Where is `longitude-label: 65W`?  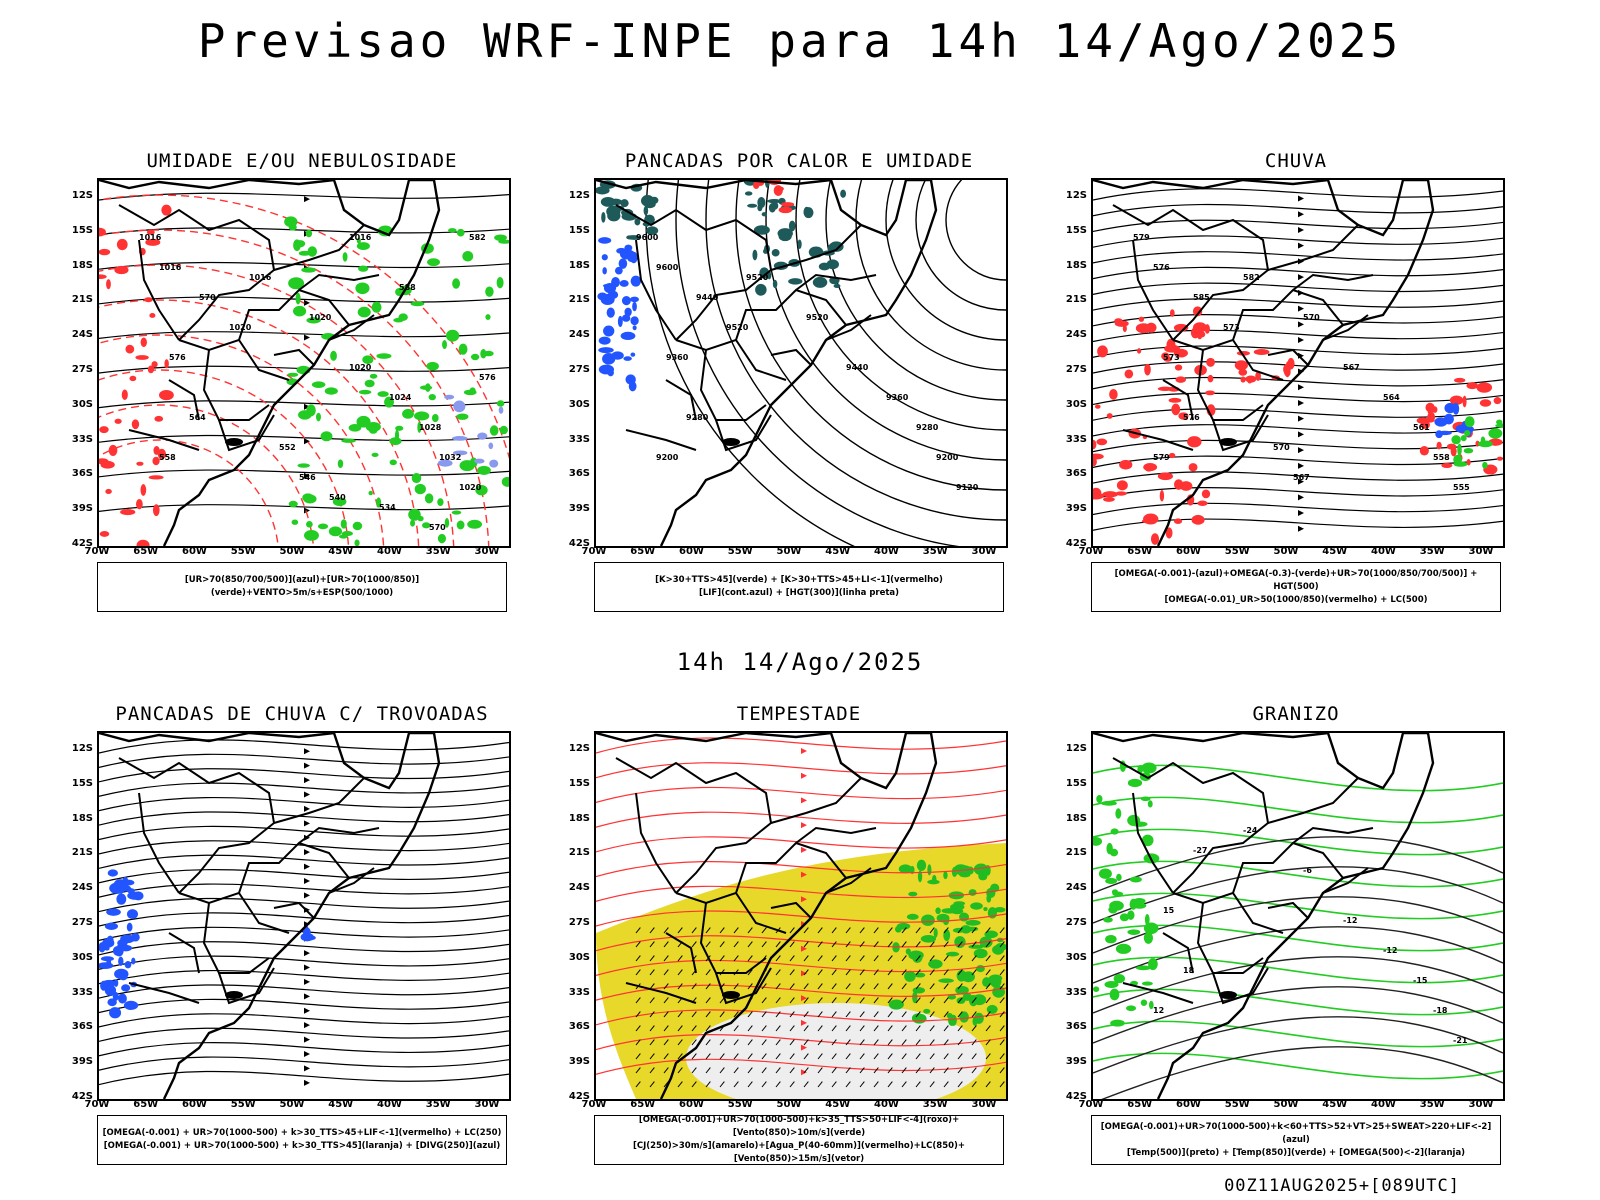 longitude-label: 65W is located at coordinates (643, 1104).